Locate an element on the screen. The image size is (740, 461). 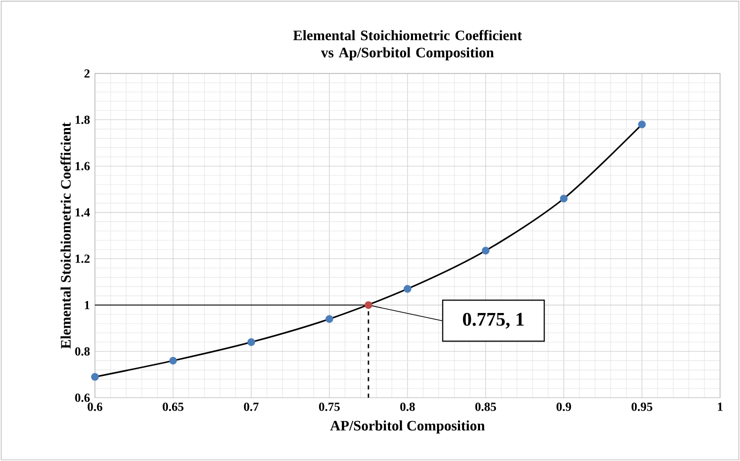
y-tick-label: 1.8 is located at coordinates (83, 120).